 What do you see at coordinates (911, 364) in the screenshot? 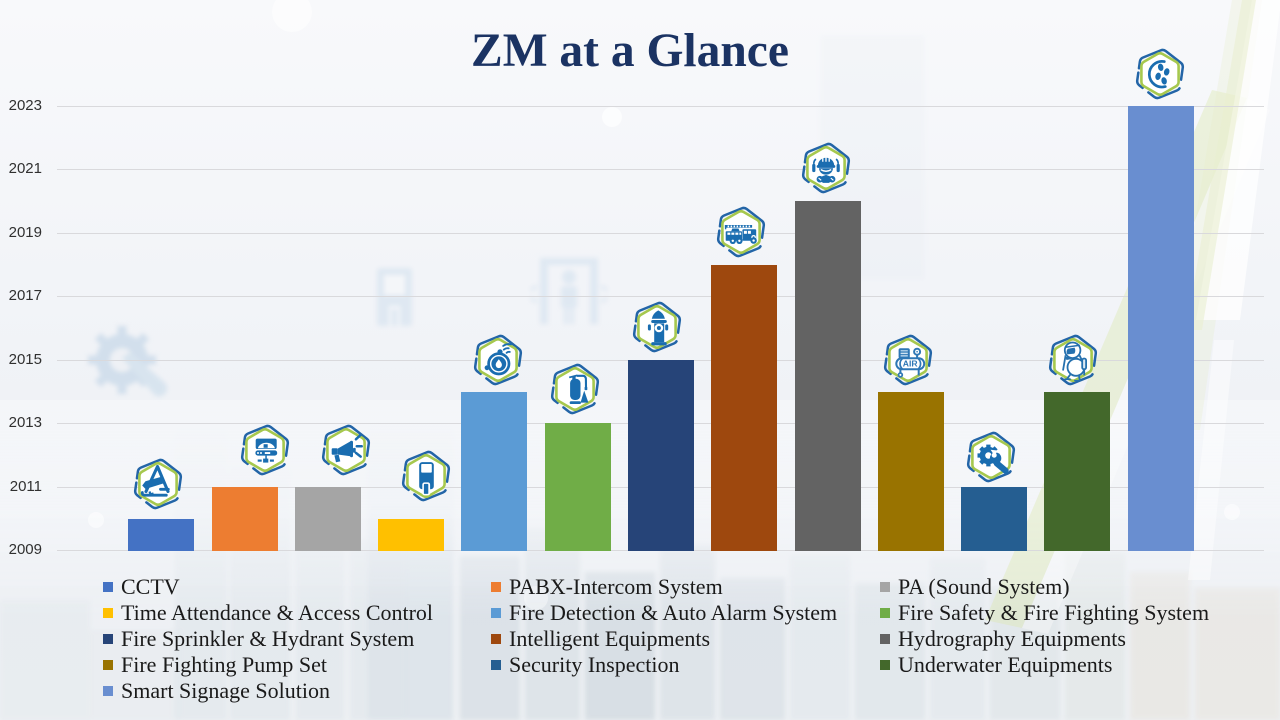
I see `svg-text: AIR` at bounding box center [911, 364].